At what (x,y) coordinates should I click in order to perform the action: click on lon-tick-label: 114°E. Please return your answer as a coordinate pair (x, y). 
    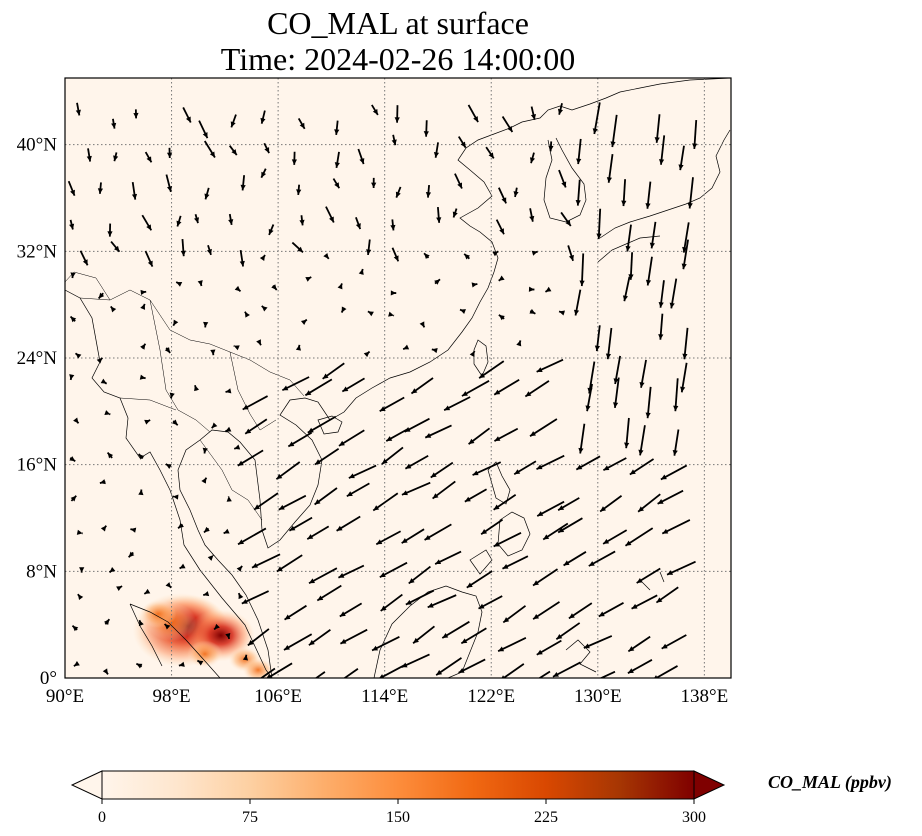
    Looking at the image, I should click on (384, 696).